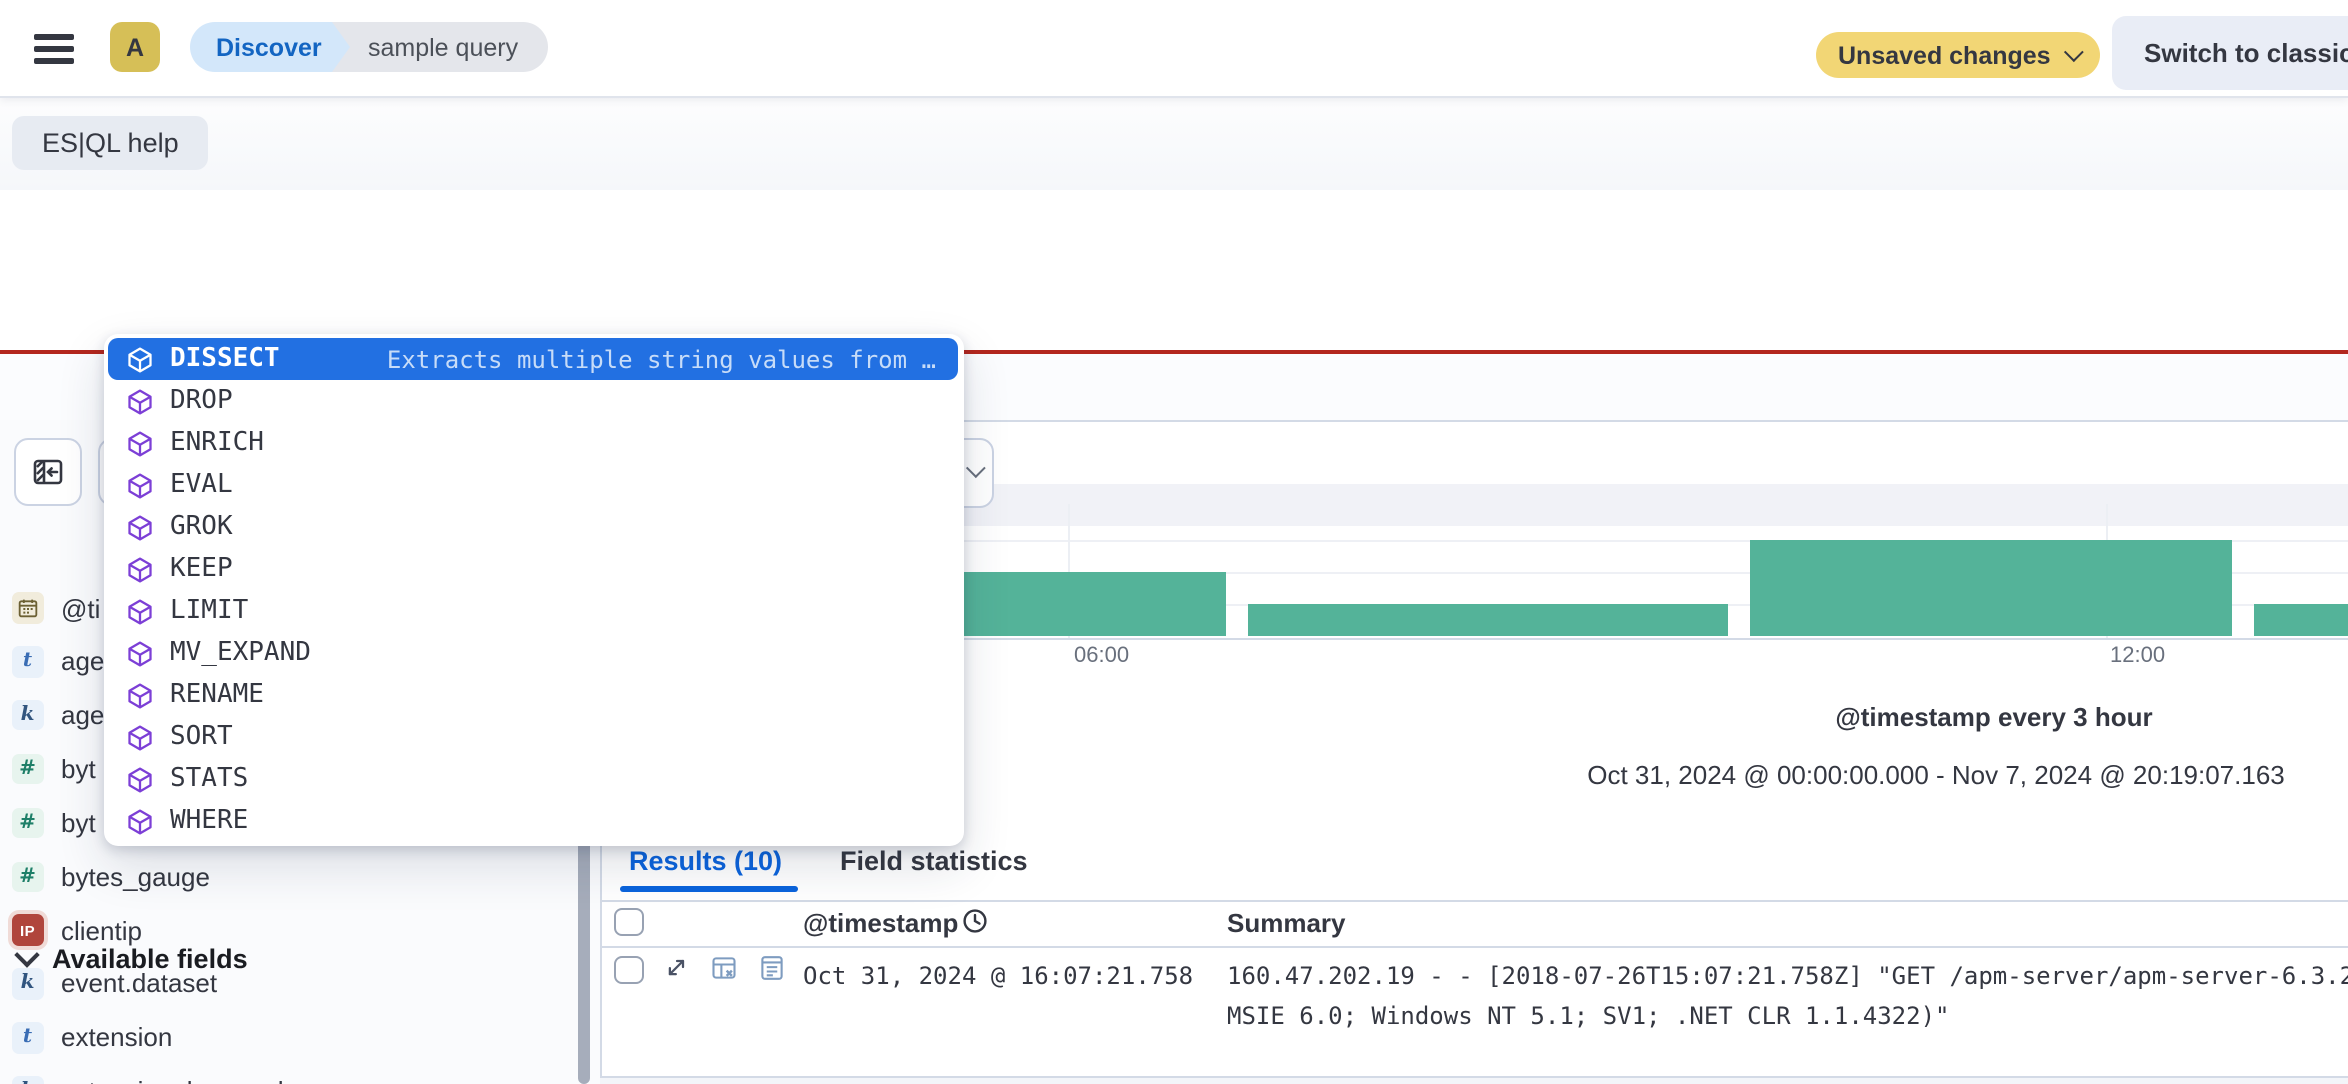  I want to click on field-item: # bytes_gauge, so click(292, 877).